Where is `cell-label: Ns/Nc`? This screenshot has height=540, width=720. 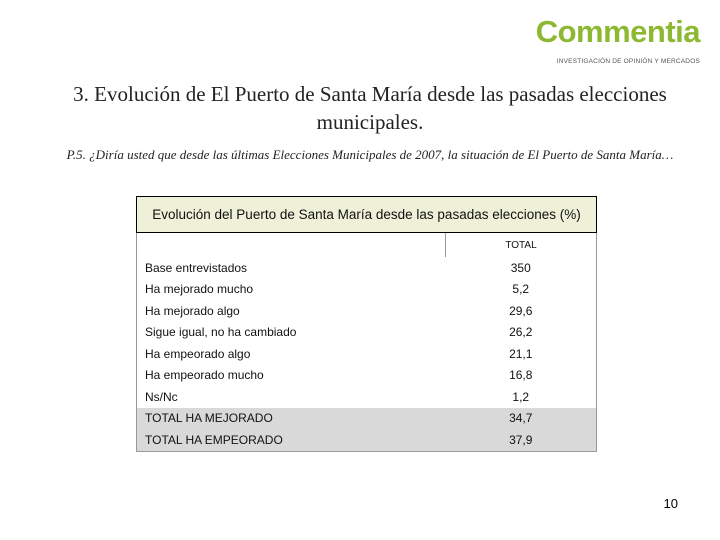
cell-label: Ns/Nc is located at coordinates (161, 396).